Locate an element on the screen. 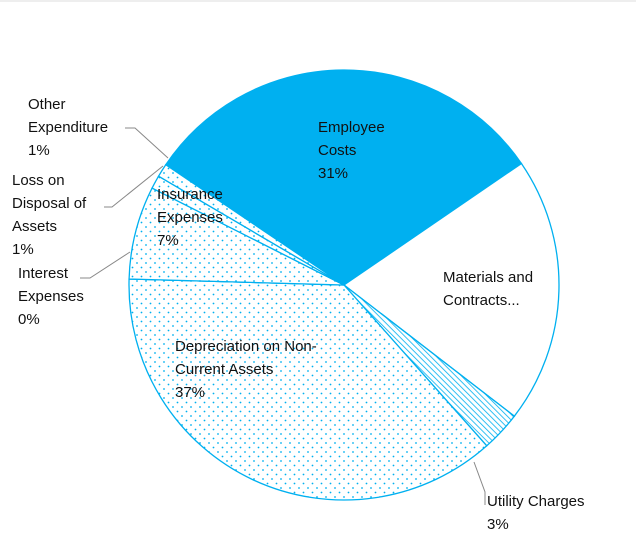 The height and width of the screenshot is (555, 636). data-label: Depreciation on Non-Current Assets 37% is located at coordinates (257, 369).